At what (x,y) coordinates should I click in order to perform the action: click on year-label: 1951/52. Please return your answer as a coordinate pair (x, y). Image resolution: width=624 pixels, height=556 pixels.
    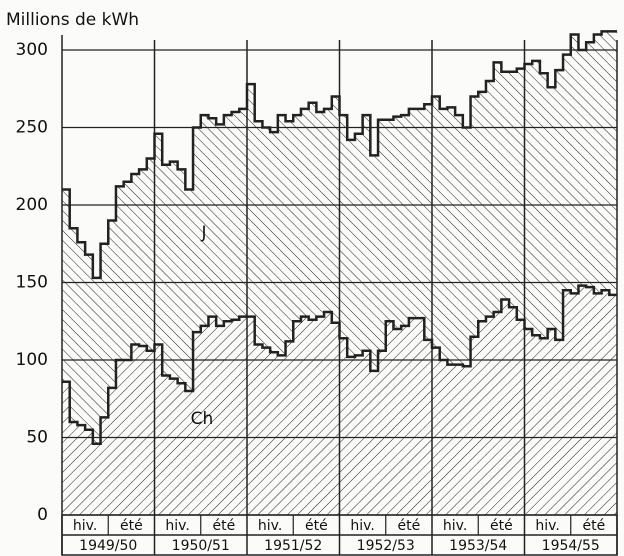
    Looking at the image, I should click on (293, 546).